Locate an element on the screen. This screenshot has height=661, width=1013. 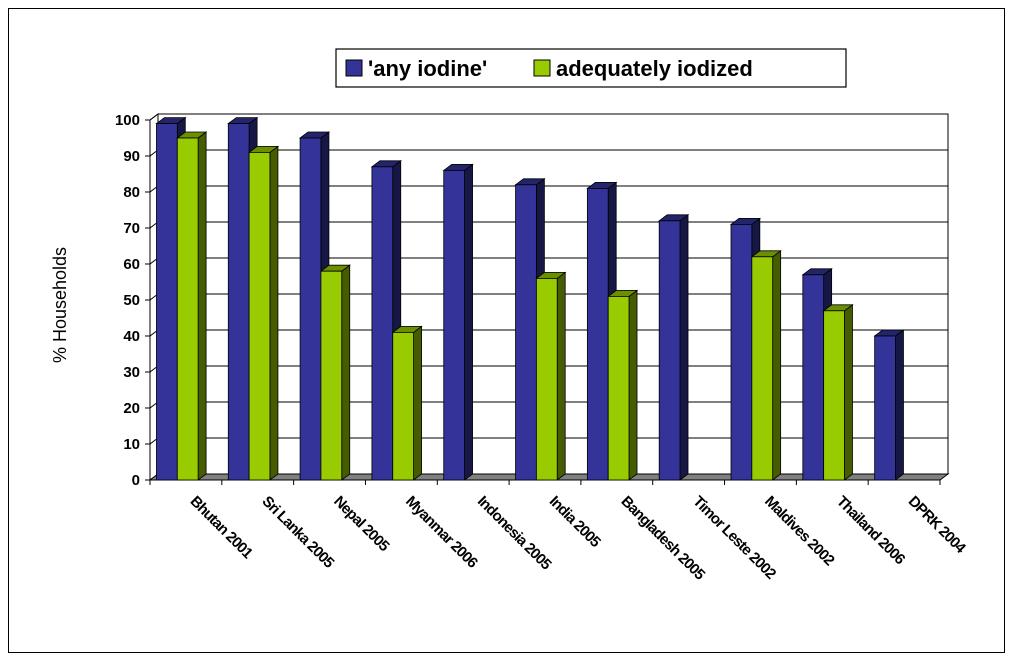
gridline-side is located at coordinates (154, 117).